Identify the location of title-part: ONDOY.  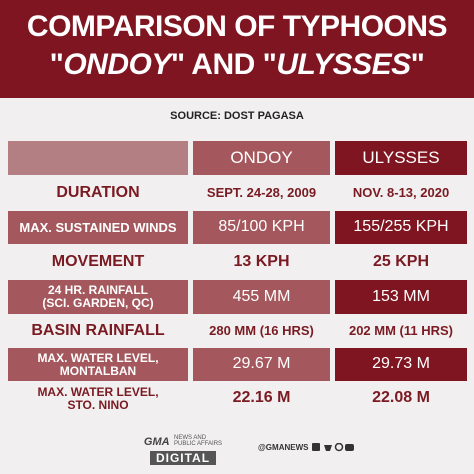
(117, 64).